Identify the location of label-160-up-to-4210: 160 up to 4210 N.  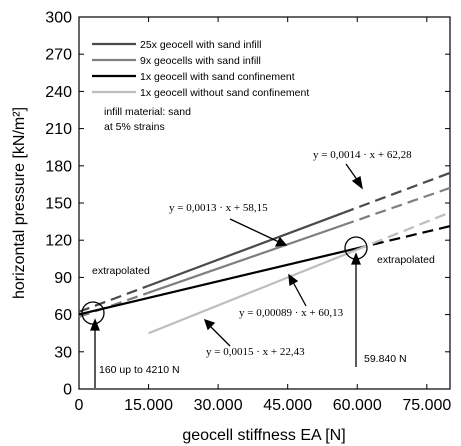
(139, 370).